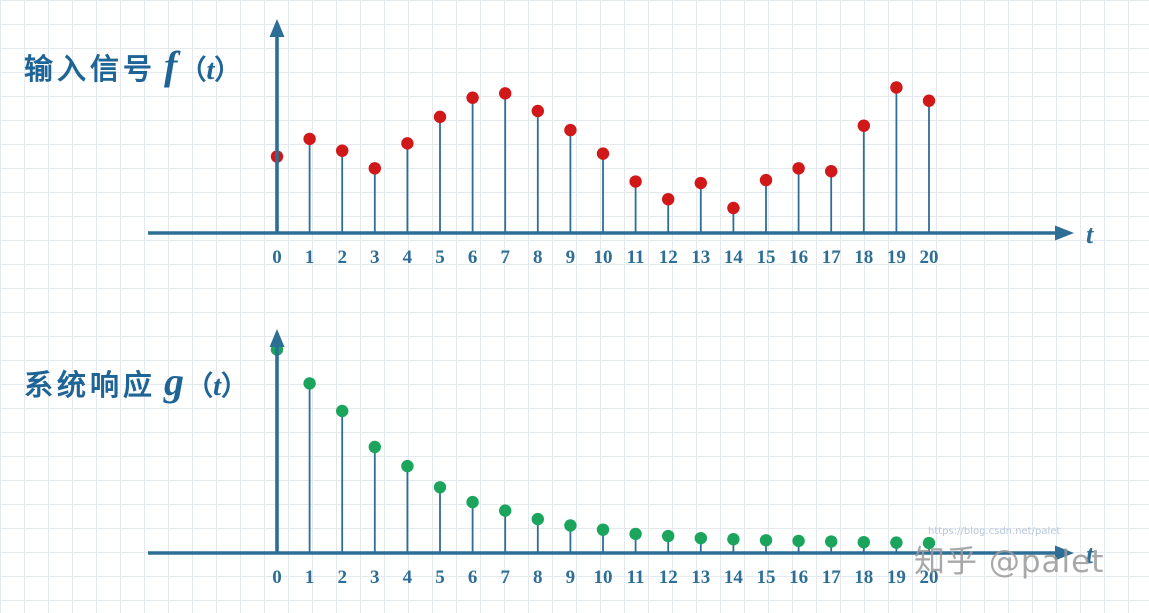  I want to click on f-open-paren: （, so click(193, 70).